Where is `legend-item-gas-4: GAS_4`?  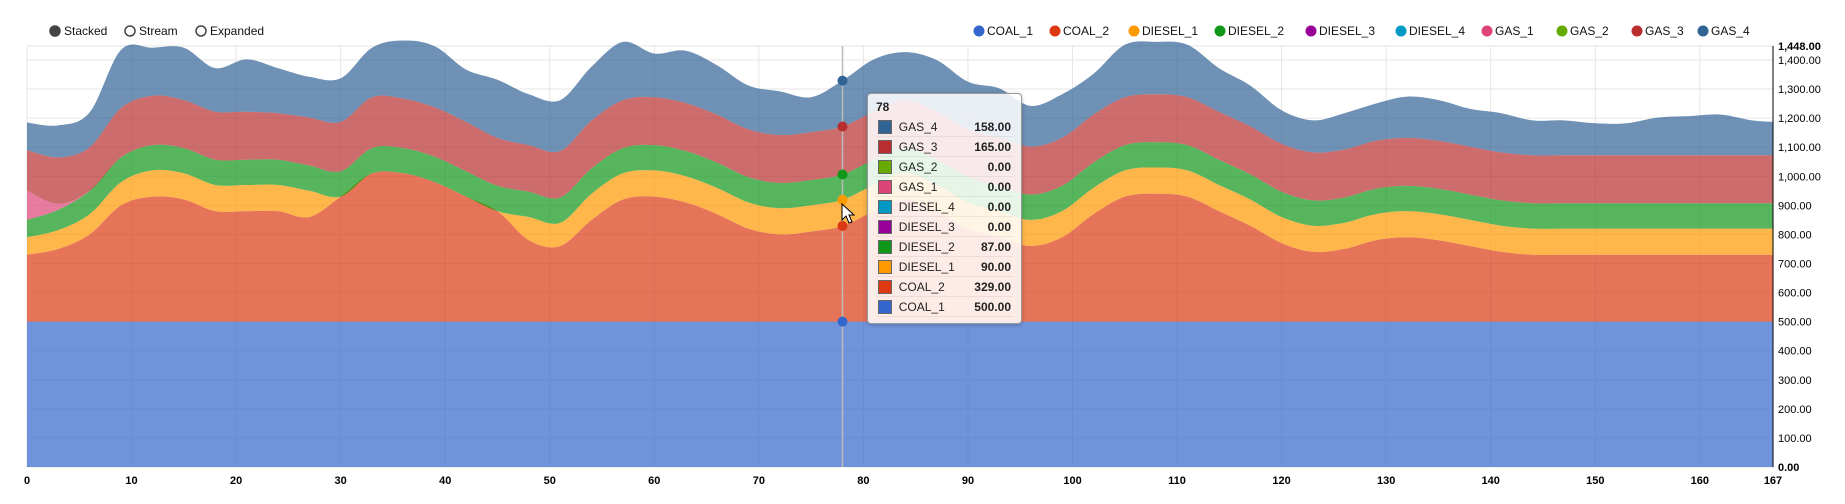 legend-item-gas-4: GAS_4 is located at coordinates (1724, 31).